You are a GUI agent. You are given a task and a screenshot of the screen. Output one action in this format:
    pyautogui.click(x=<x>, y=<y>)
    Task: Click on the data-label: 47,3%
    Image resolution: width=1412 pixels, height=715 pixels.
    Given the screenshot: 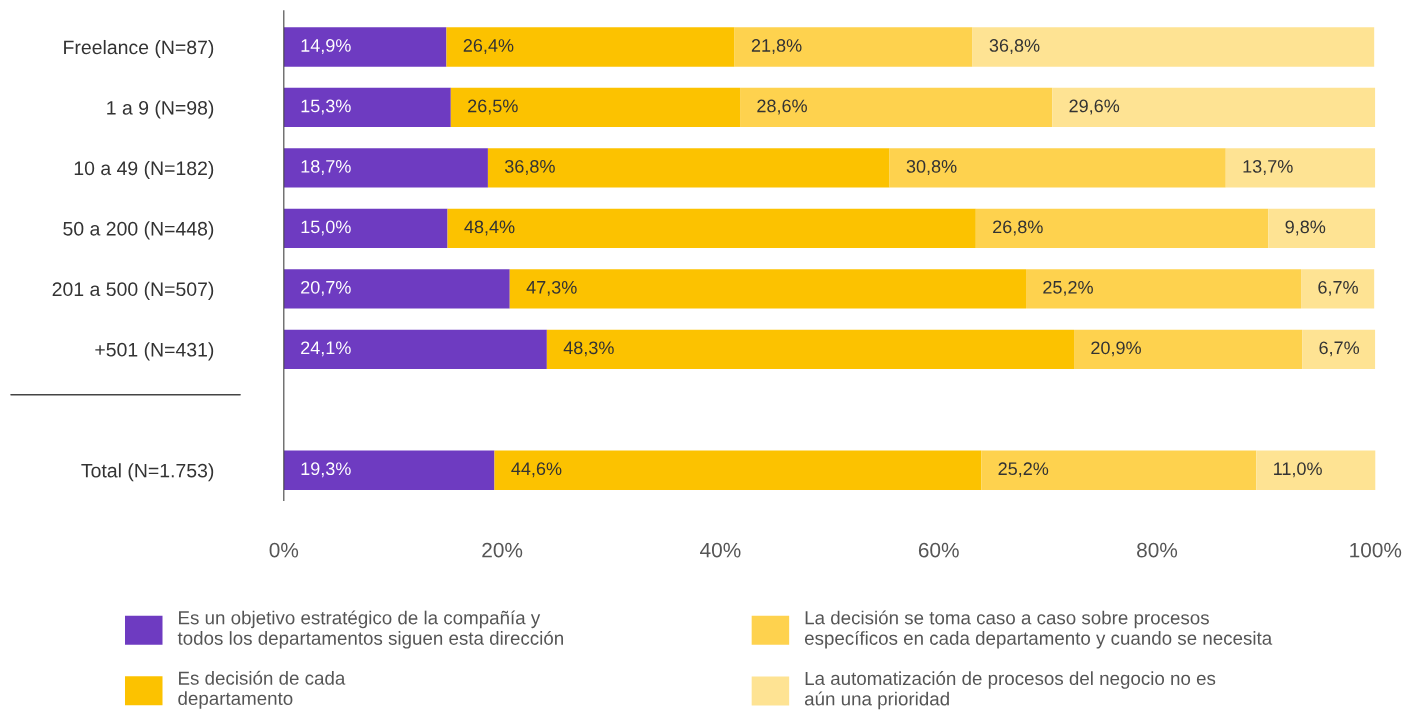 What is the action you would take?
    pyautogui.click(x=551, y=288)
    